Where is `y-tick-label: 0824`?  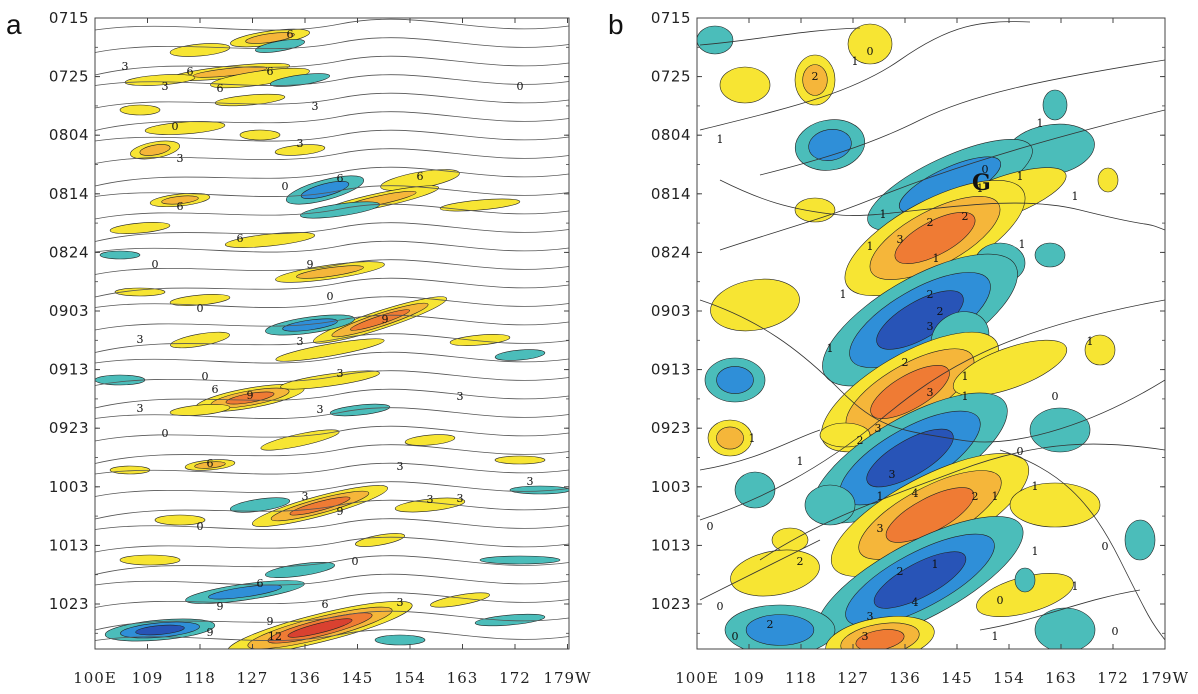 y-tick-label: 0824 is located at coordinates (69, 252).